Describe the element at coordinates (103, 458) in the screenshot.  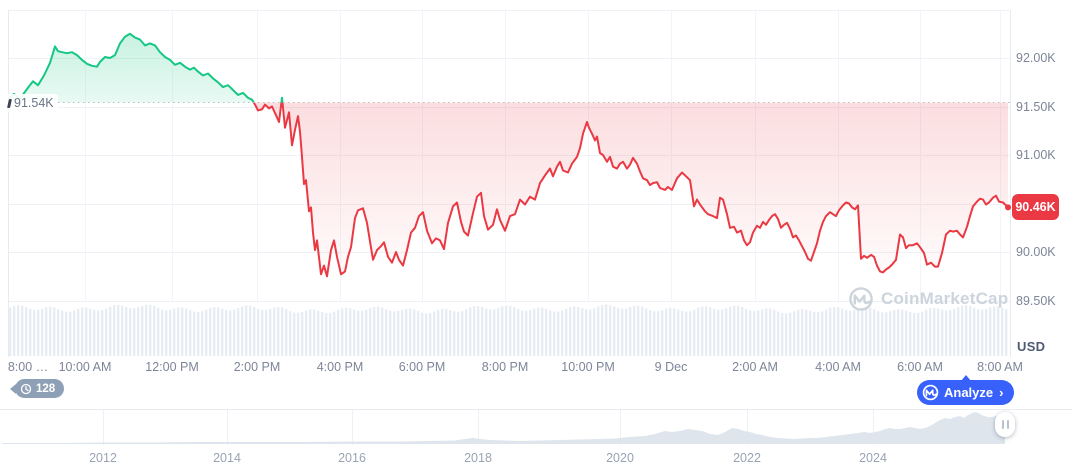
I see `timeline-year-label: 2012` at that location.